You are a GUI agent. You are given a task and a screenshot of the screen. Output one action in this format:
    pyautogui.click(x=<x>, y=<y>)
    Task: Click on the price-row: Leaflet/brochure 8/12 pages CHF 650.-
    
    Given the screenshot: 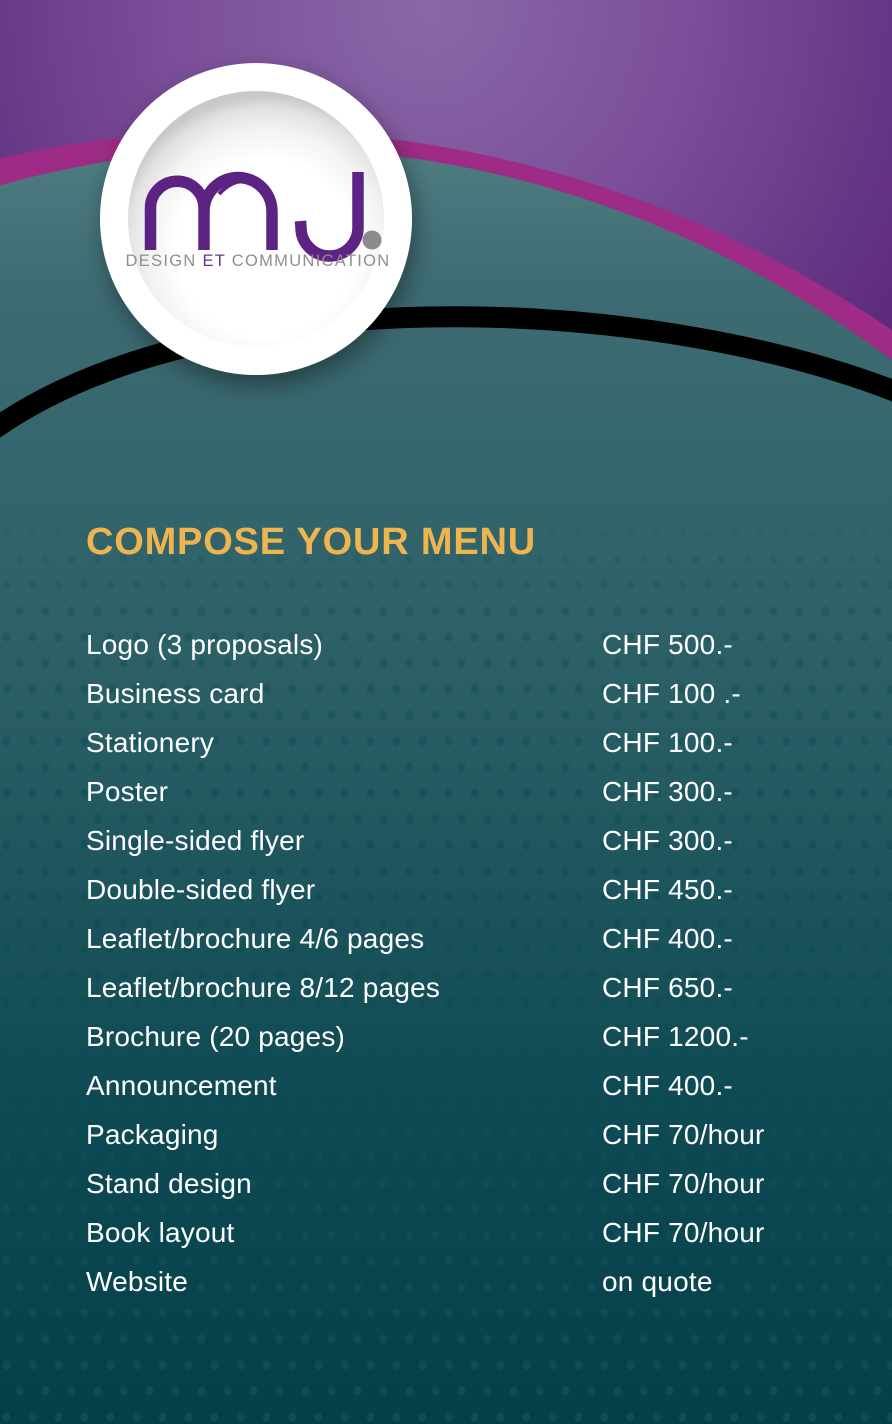 What is the action you would take?
    pyautogui.click(x=474, y=987)
    